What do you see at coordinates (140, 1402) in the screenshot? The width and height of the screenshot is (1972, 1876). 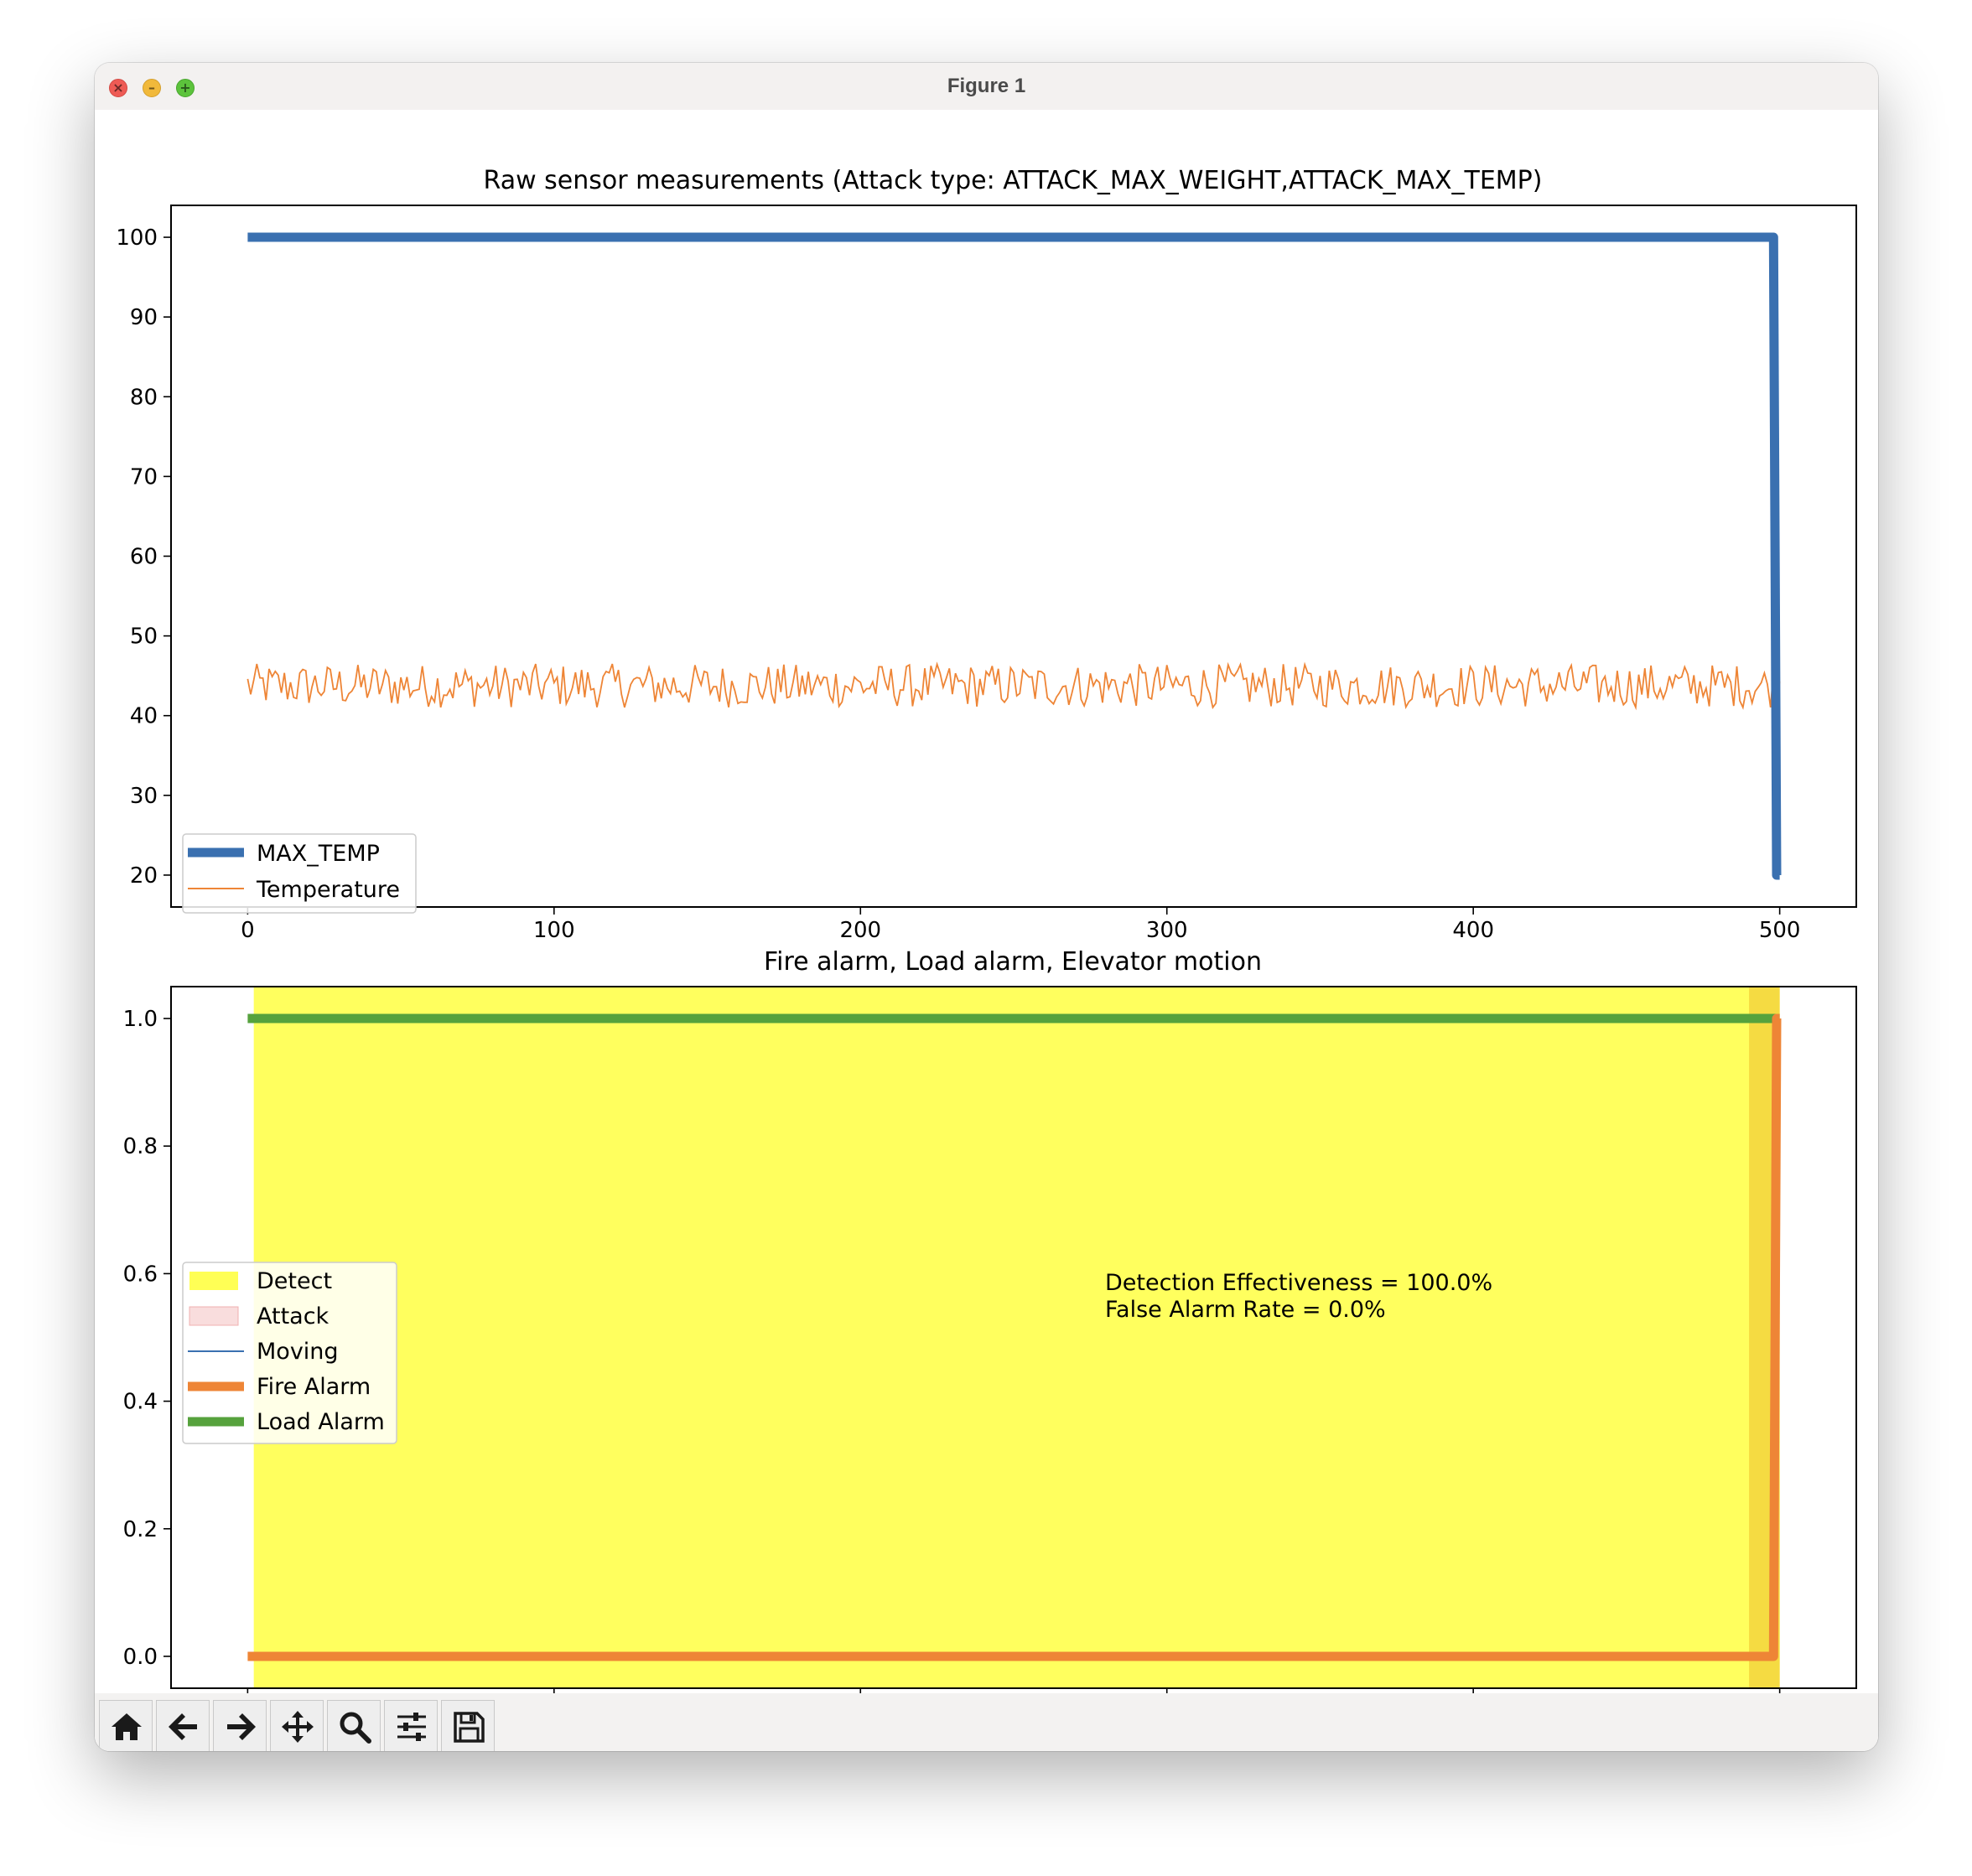 I see `y-tick-label: 0.4` at bounding box center [140, 1402].